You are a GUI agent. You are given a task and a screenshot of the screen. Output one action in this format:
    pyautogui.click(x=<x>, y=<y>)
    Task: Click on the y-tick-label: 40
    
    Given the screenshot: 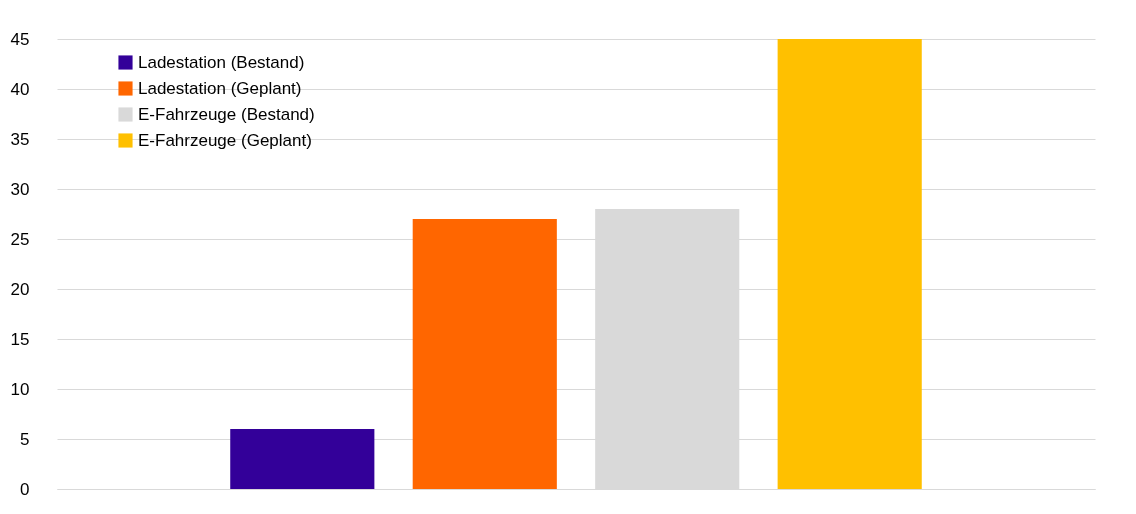 What is the action you would take?
    pyautogui.click(x=20, y=89)
    